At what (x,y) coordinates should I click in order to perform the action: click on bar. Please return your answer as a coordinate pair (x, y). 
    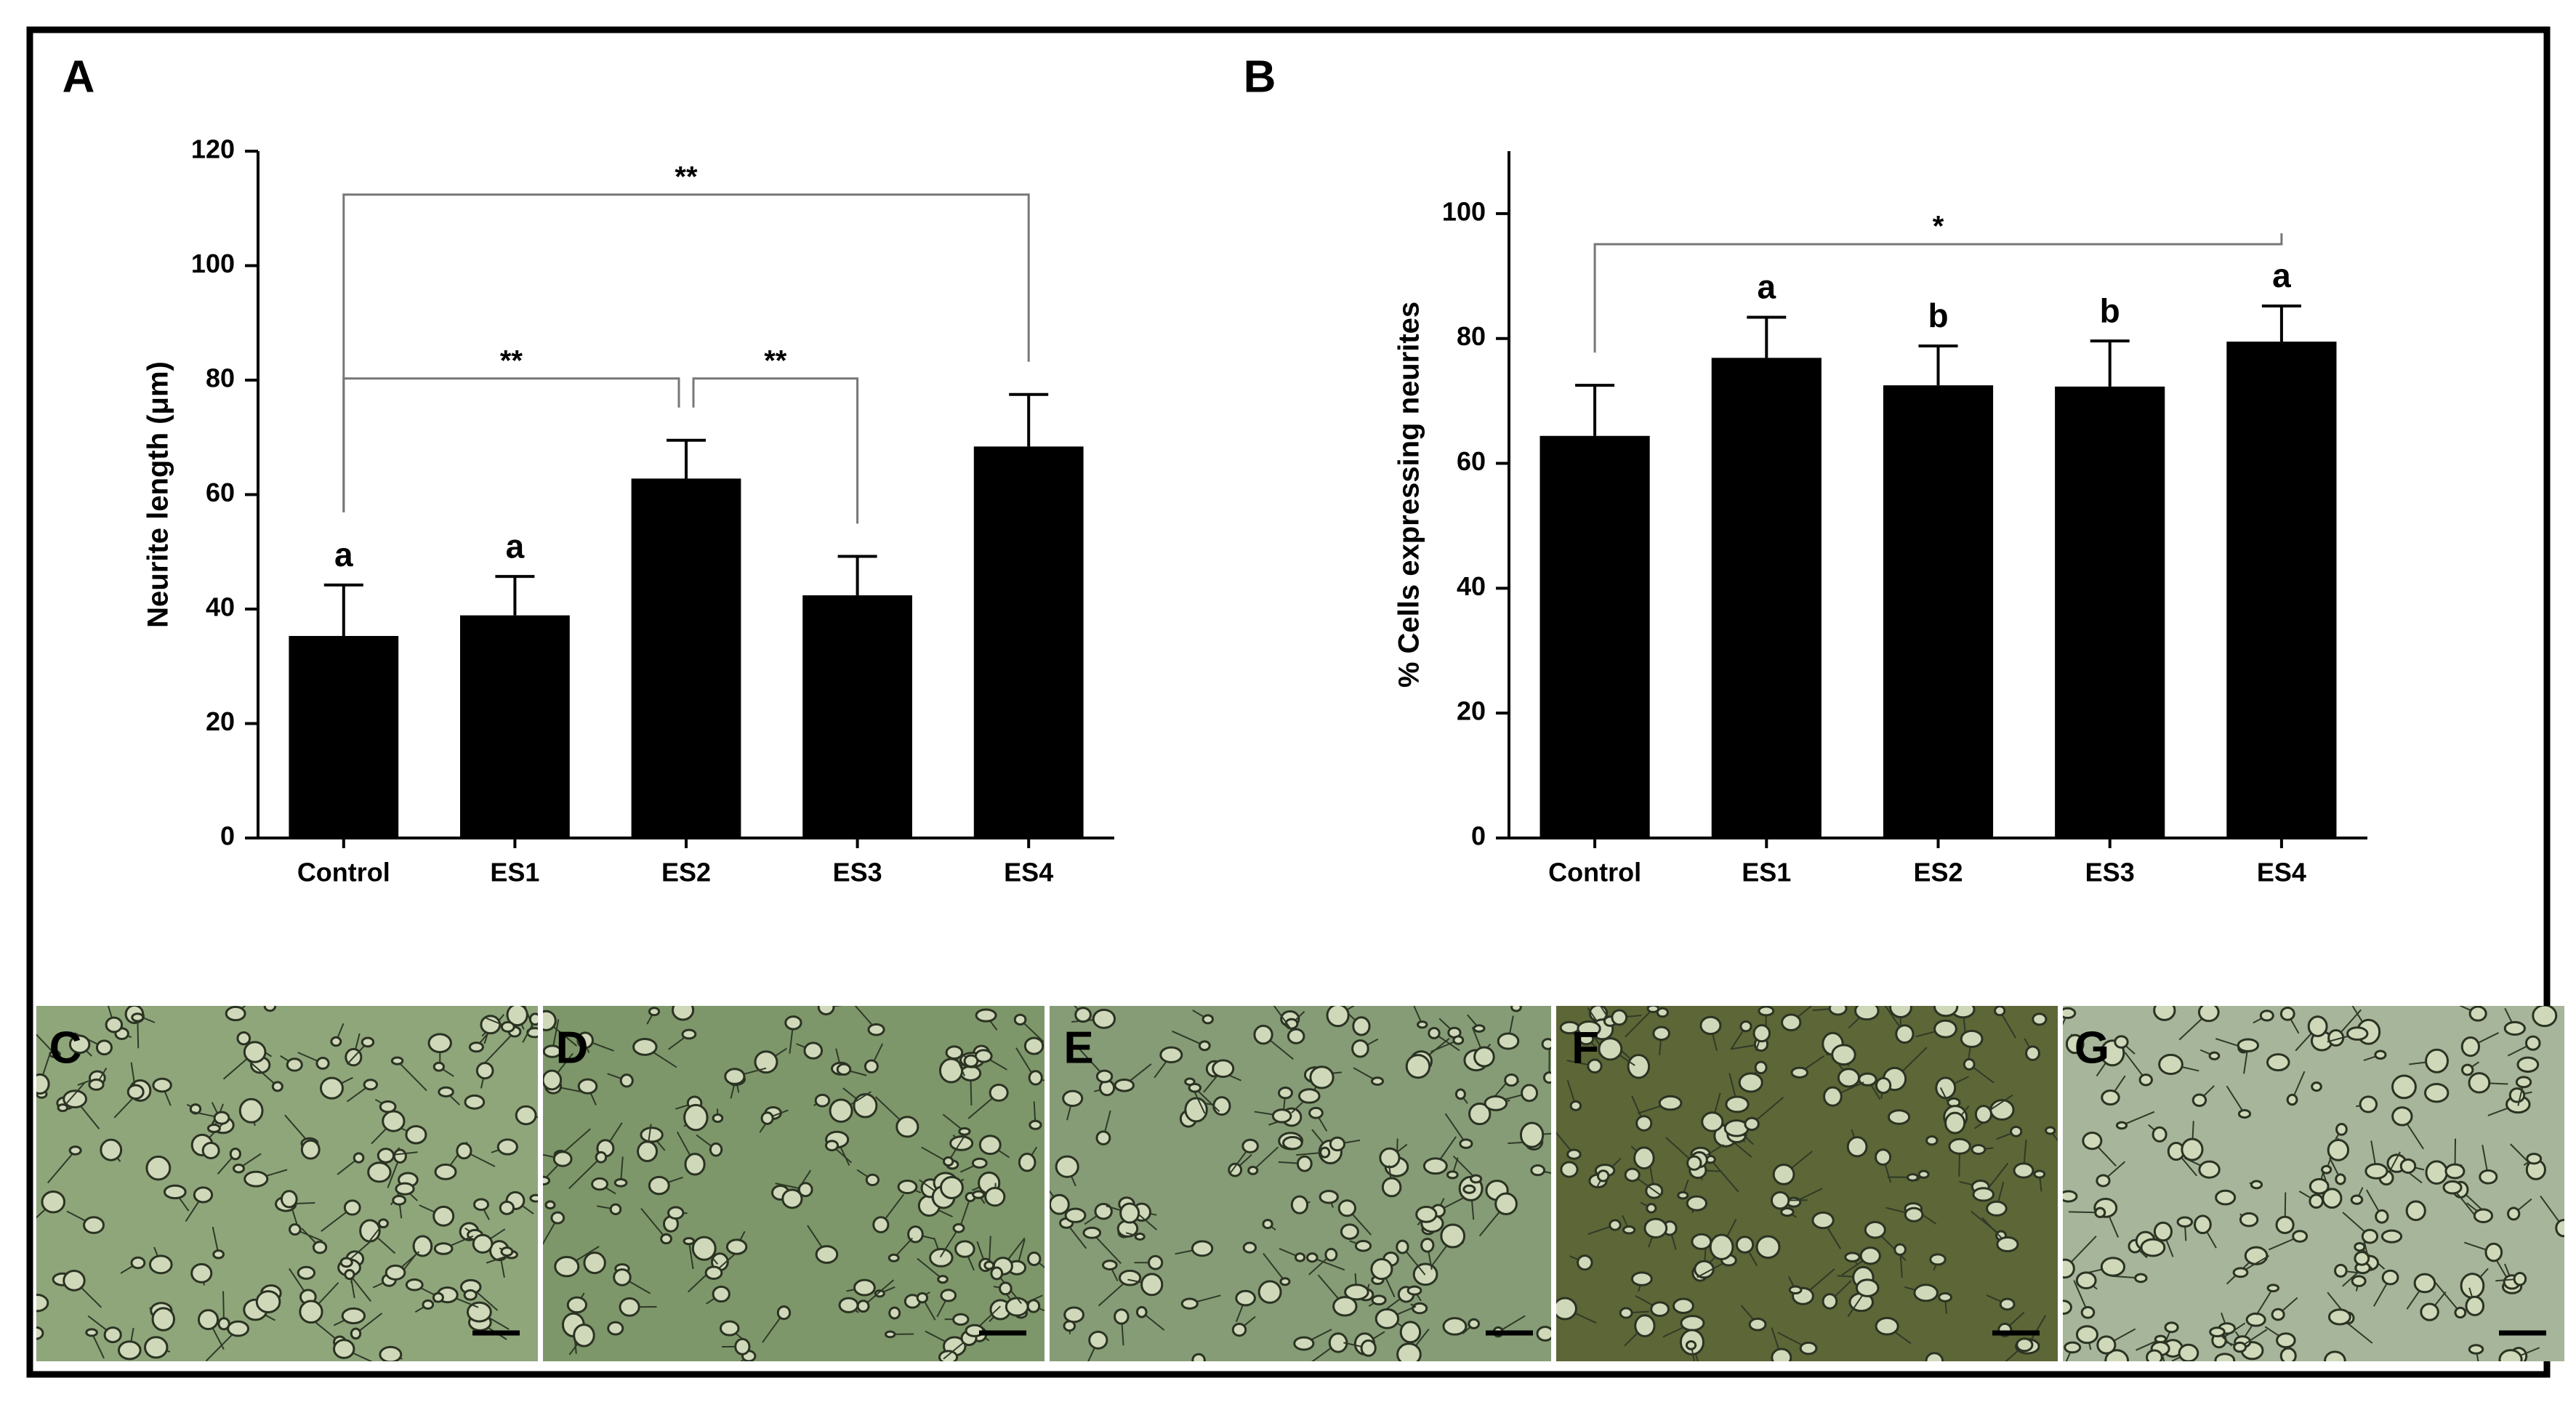
    Looking at the image, I should click on (2281, 590).